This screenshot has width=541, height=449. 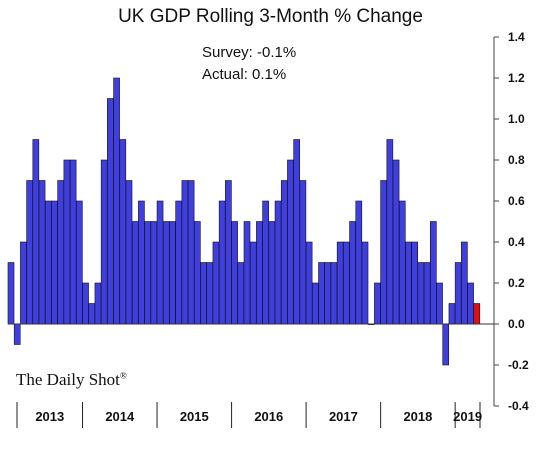 I want to click on y-tick-label: -0.2, so click(x=518, y=365).